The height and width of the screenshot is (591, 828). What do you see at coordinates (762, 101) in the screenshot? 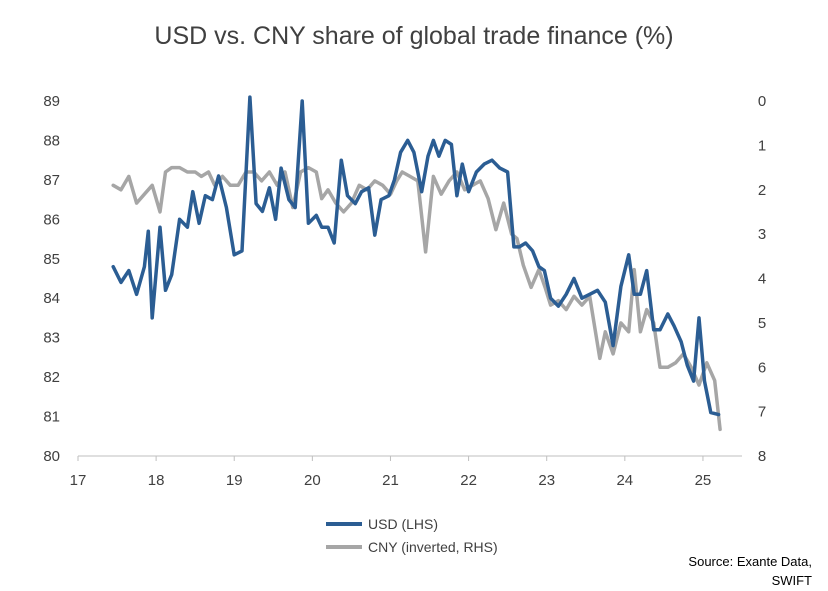
I see `right-tick-label: 0` at bounding box center [762, 101].